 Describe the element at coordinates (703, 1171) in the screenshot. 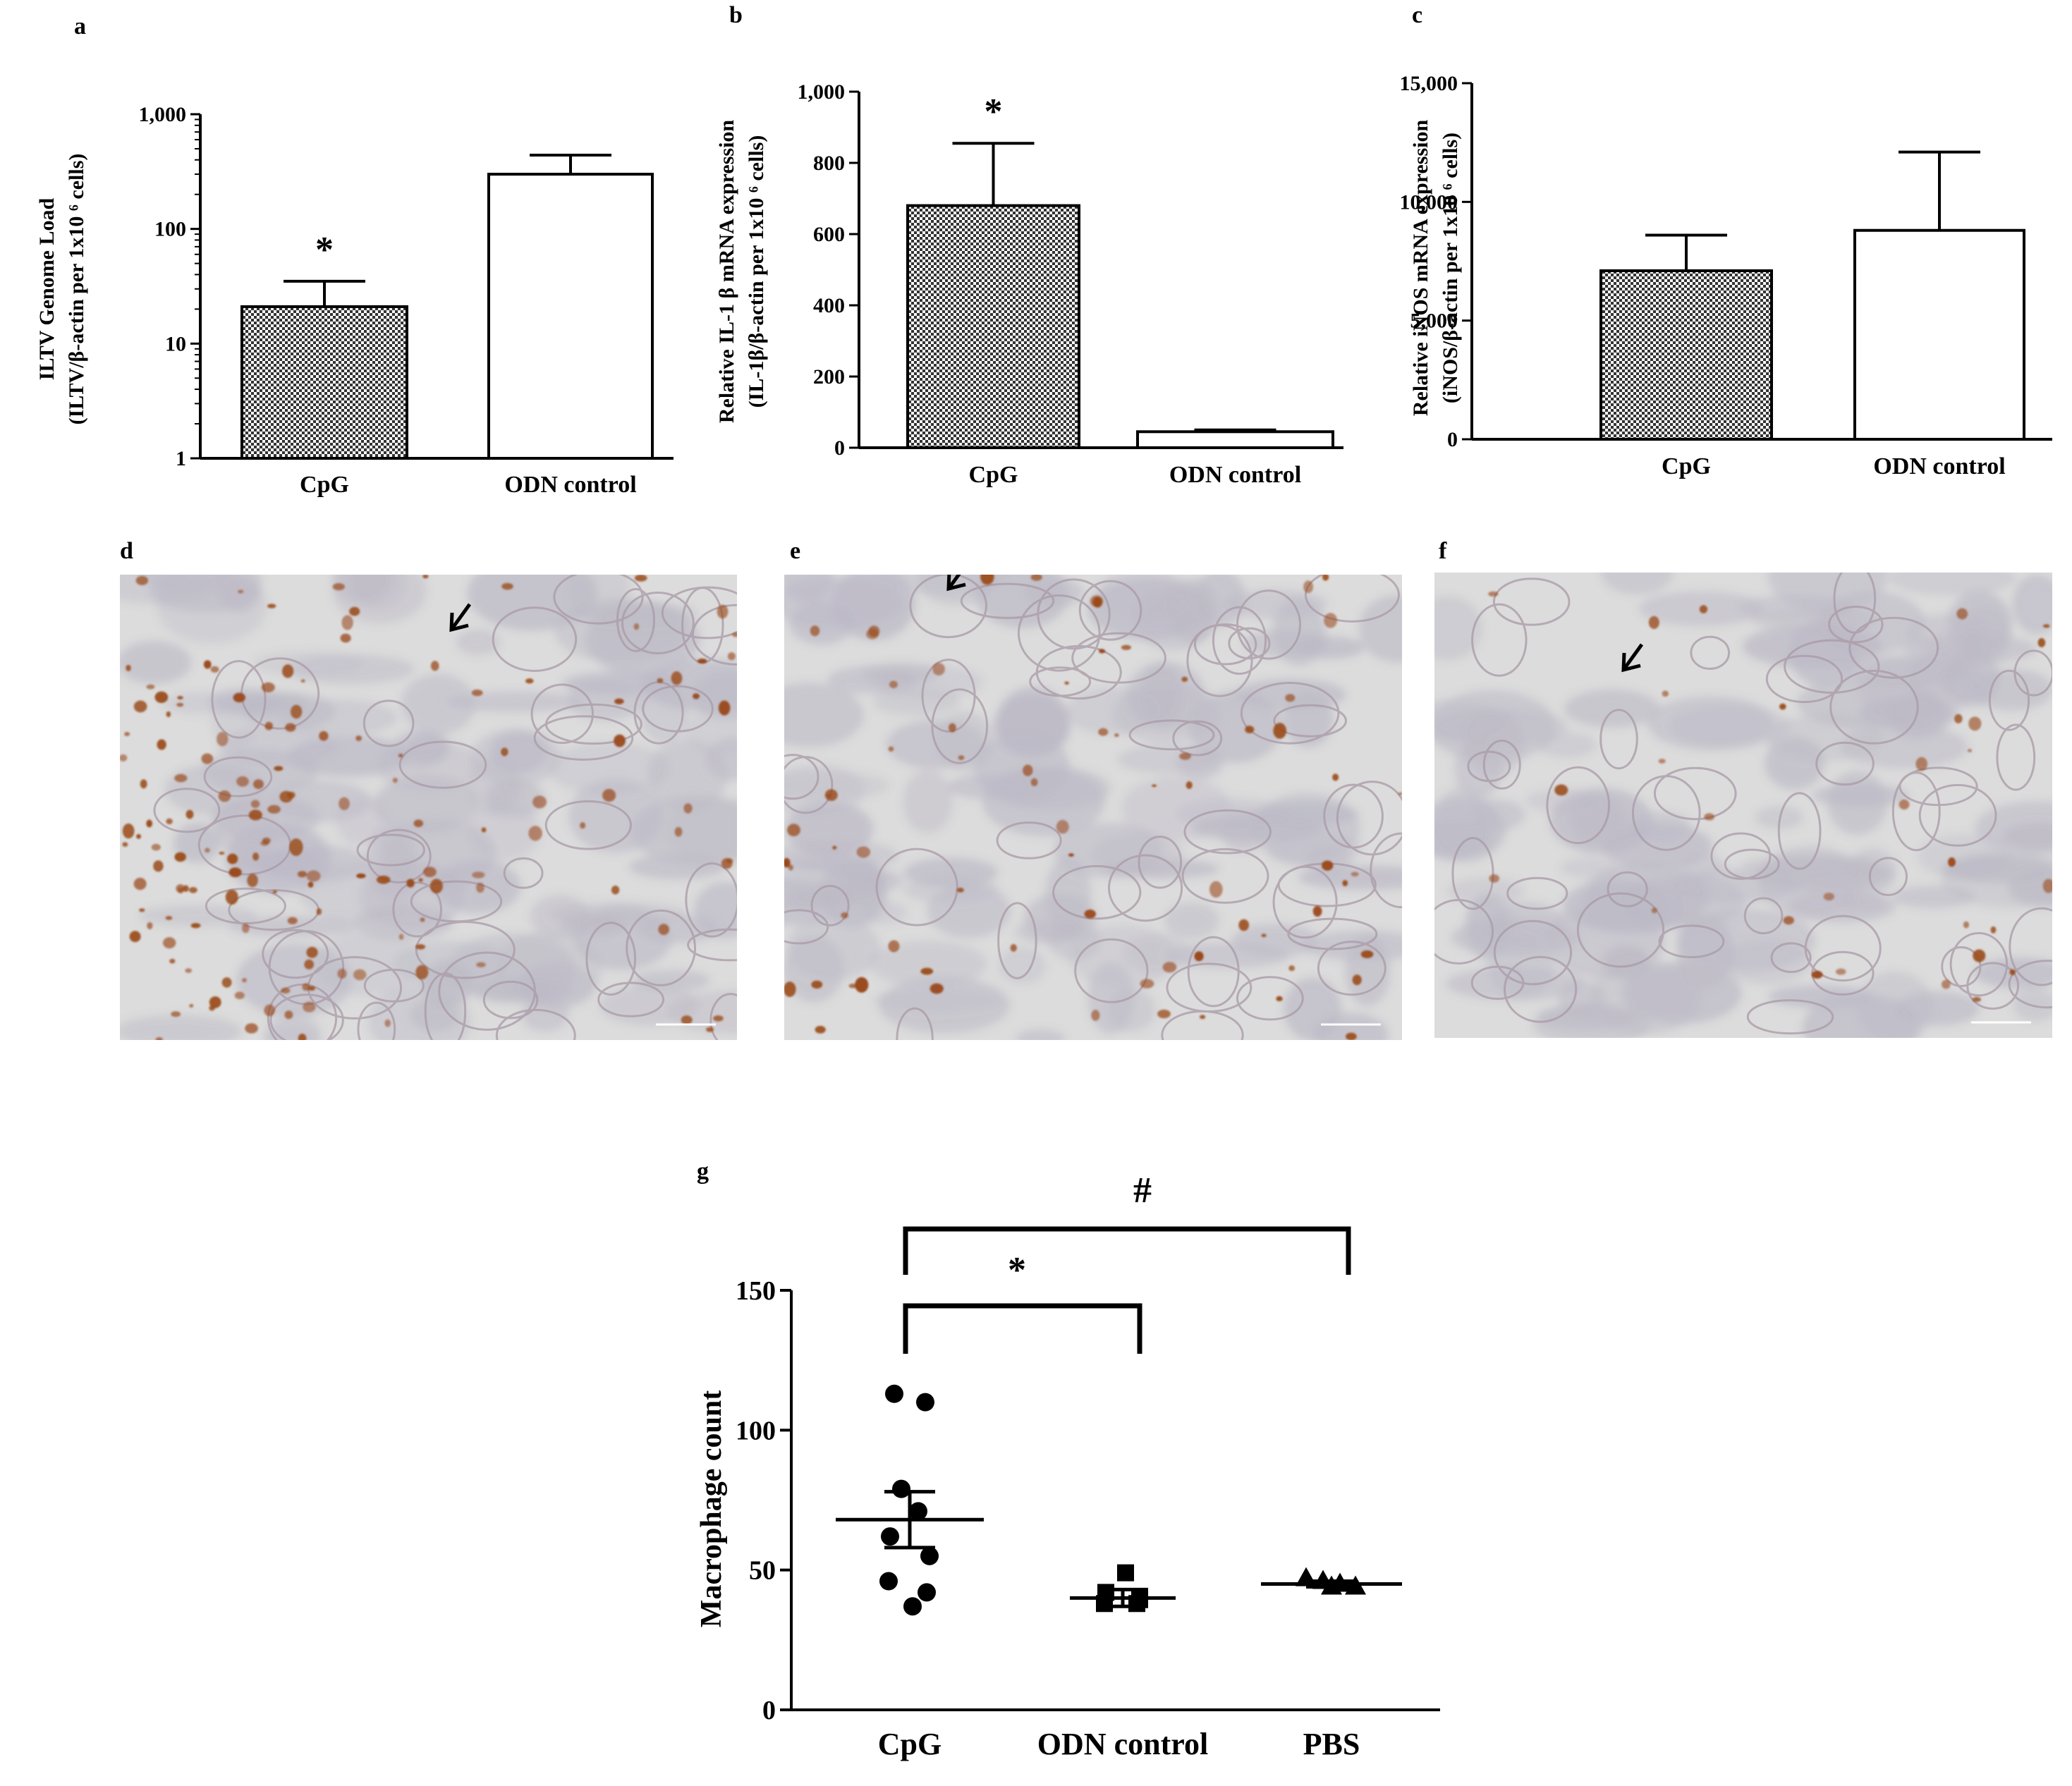

I see `panel-letter-g: g` at that location.